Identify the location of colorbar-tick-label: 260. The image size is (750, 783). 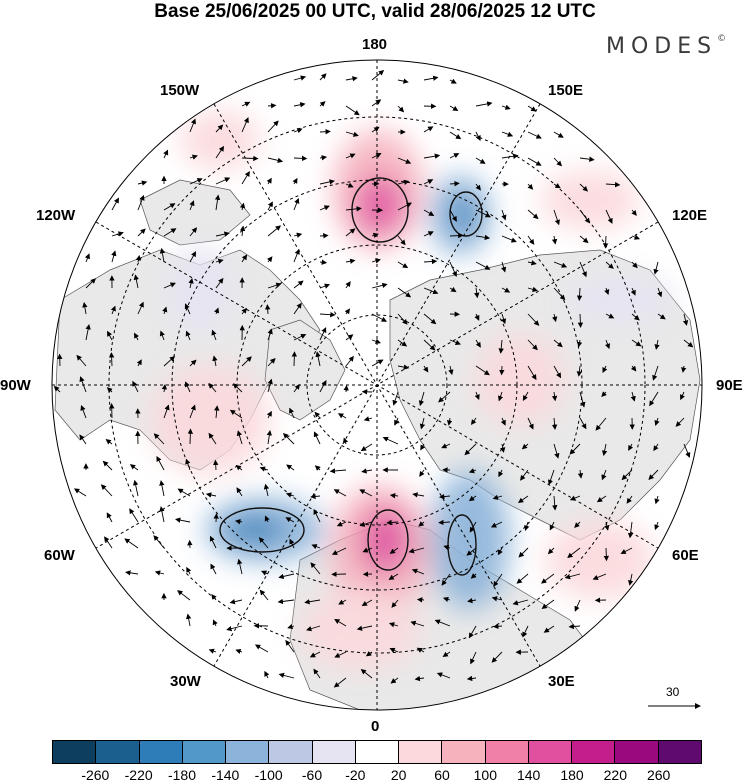
(658, 775).